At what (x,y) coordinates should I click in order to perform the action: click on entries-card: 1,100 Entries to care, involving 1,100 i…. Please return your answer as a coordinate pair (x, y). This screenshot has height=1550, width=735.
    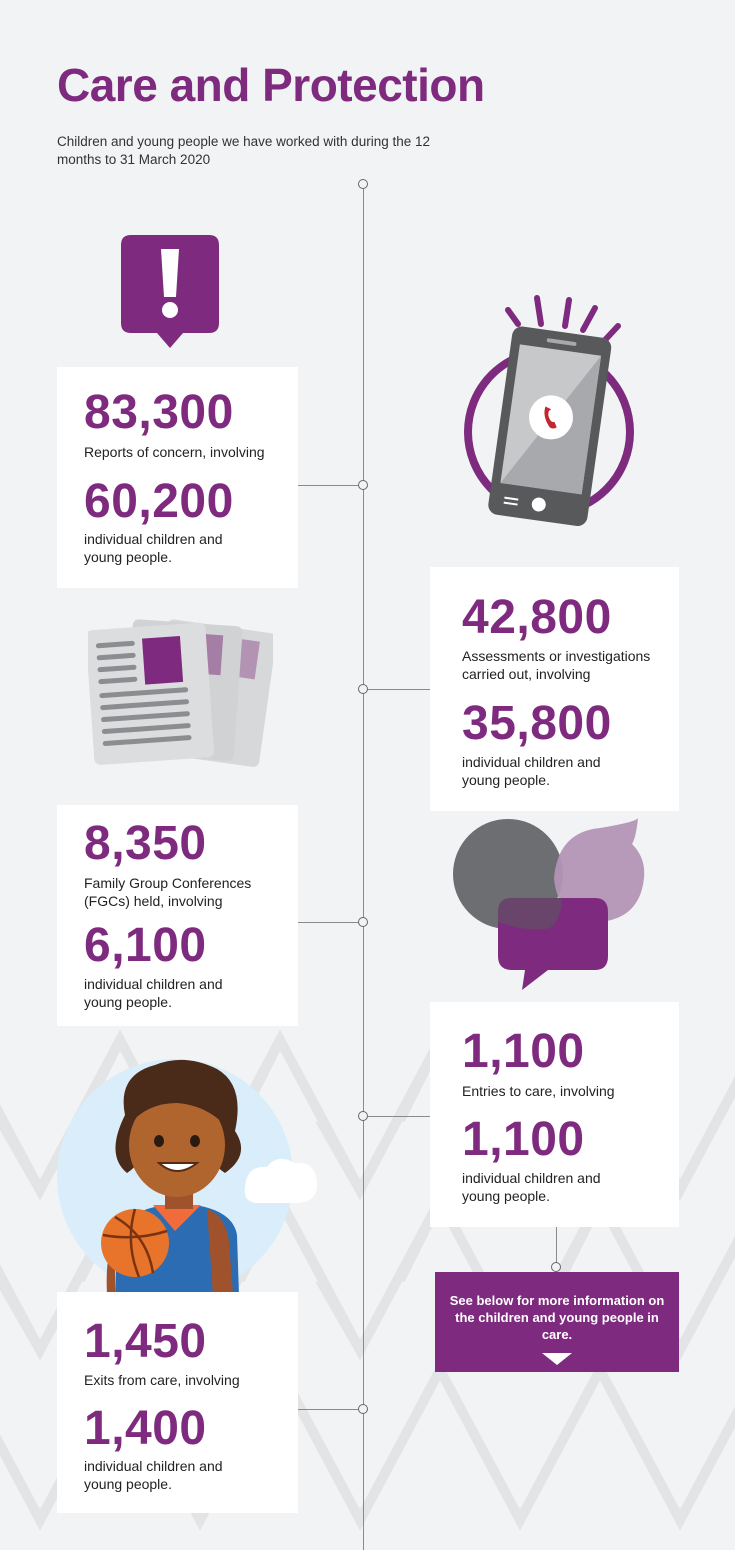
    Looking at the image, I should click on (554, 1114).